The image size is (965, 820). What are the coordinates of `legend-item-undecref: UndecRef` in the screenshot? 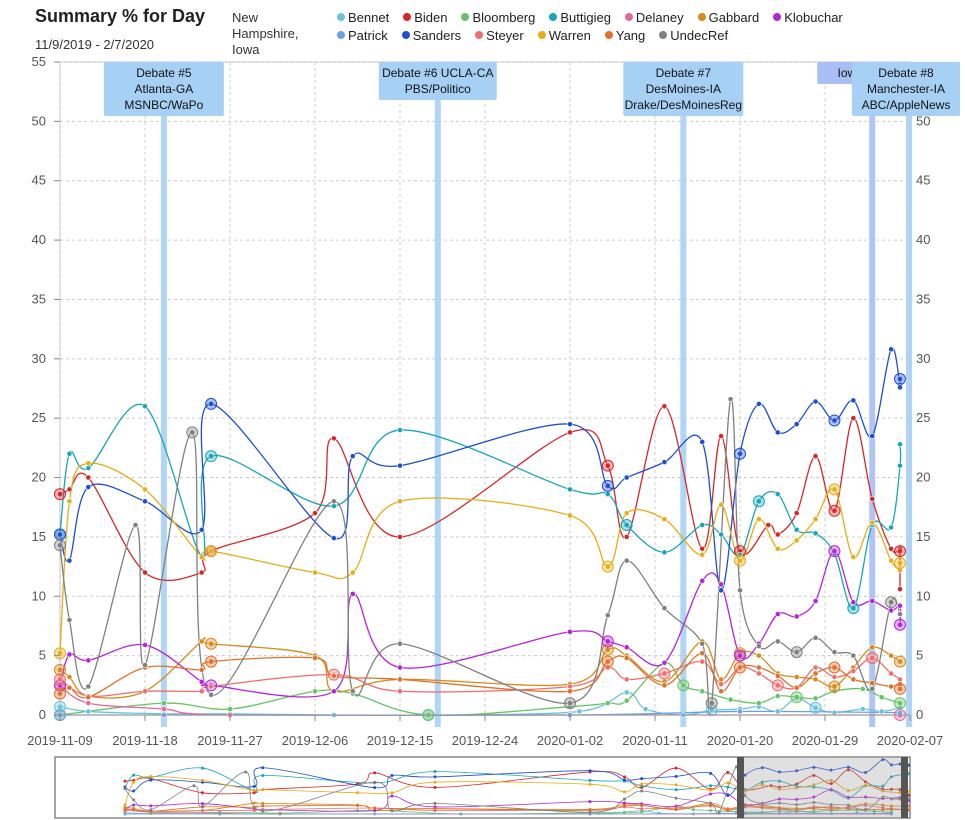 It's located at (693, 35).